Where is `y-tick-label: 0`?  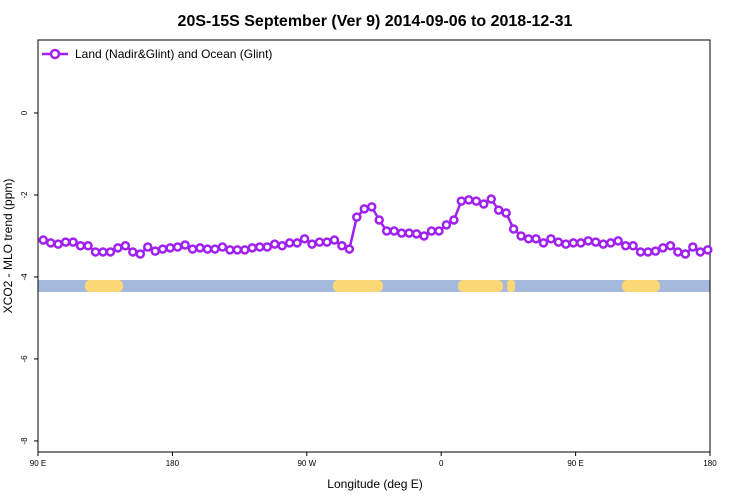 y-tick-label: 0 is located at coordinates (24, 112).